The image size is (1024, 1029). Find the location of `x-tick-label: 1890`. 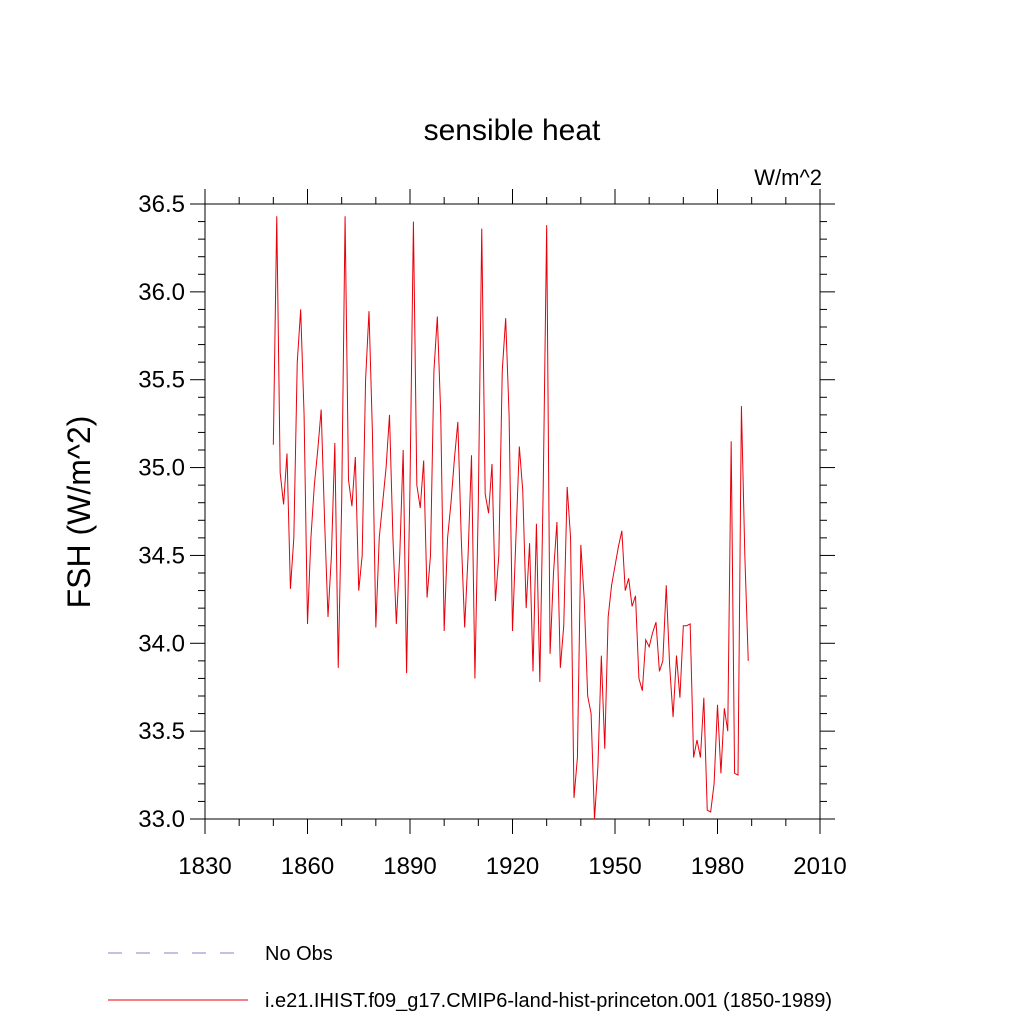

x-tick-label: 1890 is located at coordinates (409, 866).